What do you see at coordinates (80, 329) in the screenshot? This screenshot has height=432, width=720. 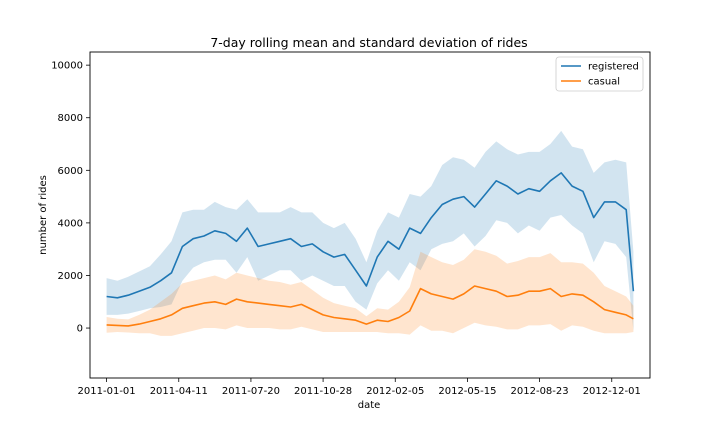 I see `y-tick-label: 0` at bounding box center [80, 329].